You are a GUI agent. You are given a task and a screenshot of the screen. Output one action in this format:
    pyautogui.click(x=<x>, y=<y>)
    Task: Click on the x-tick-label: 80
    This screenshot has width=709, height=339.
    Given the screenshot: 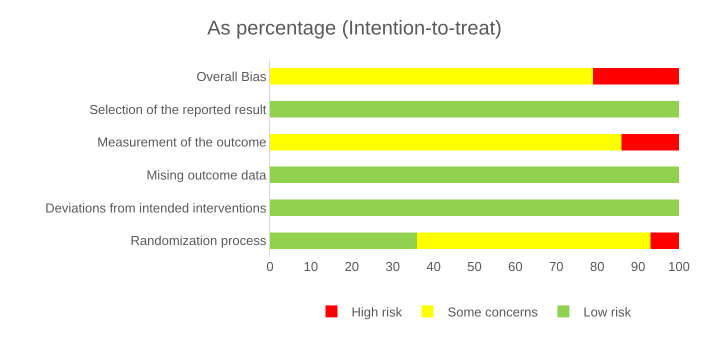 What is the action you would take?
    pyautogui.click(x=597, y=266)
    